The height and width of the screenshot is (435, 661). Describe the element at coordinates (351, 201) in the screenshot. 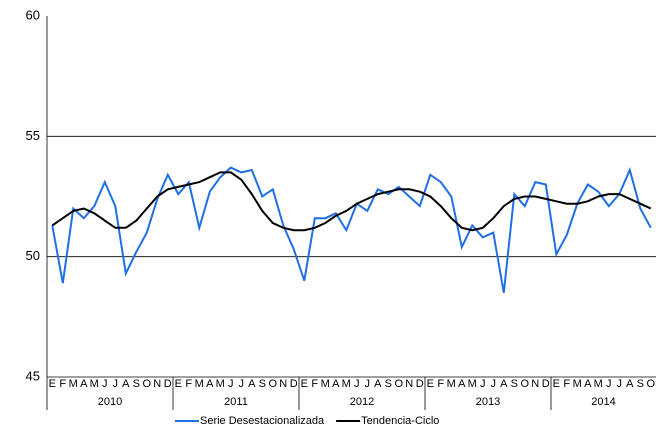

I see `series-line` at that location.